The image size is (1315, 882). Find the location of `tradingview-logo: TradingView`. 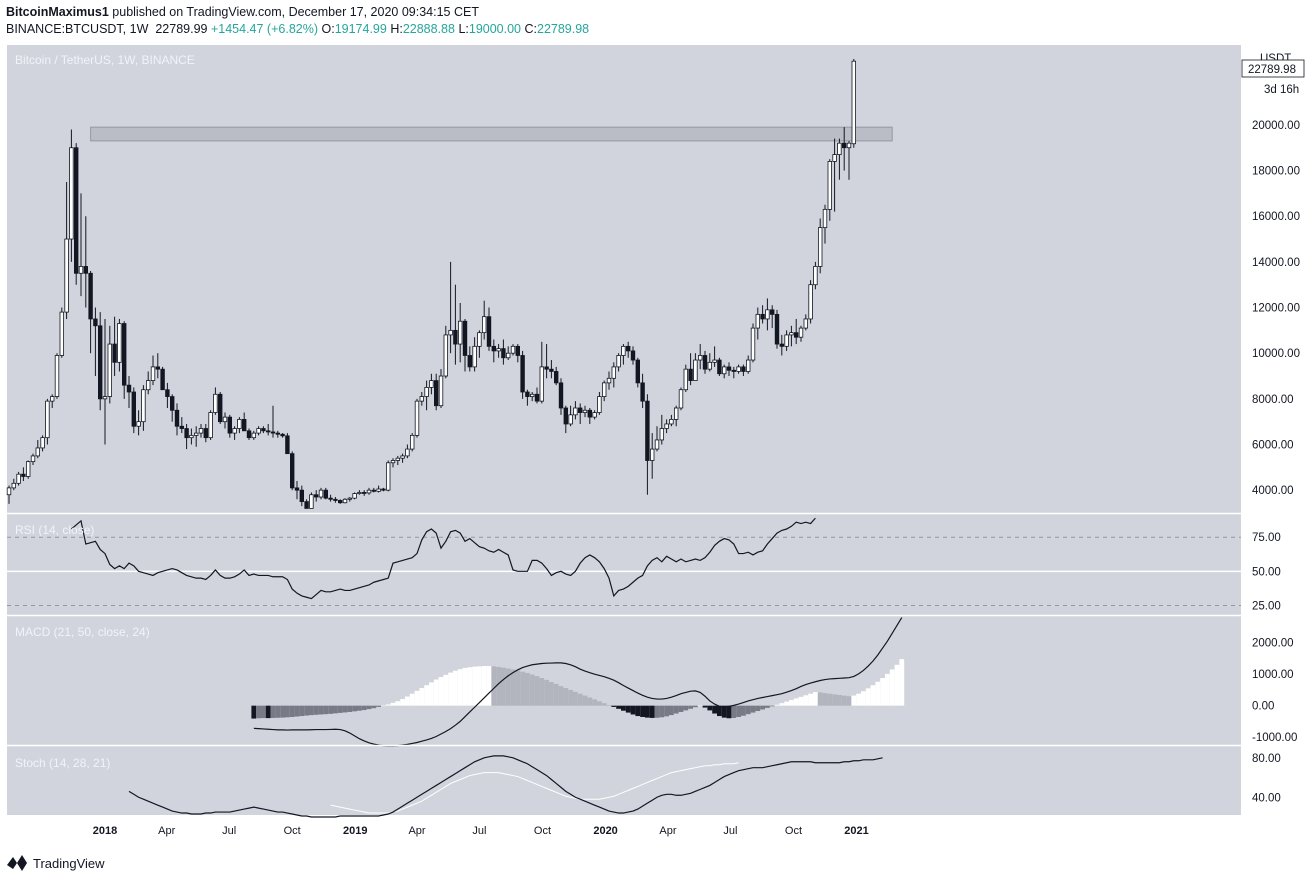

tradingview-logo: TradingView is located at coordinates (55, 863).